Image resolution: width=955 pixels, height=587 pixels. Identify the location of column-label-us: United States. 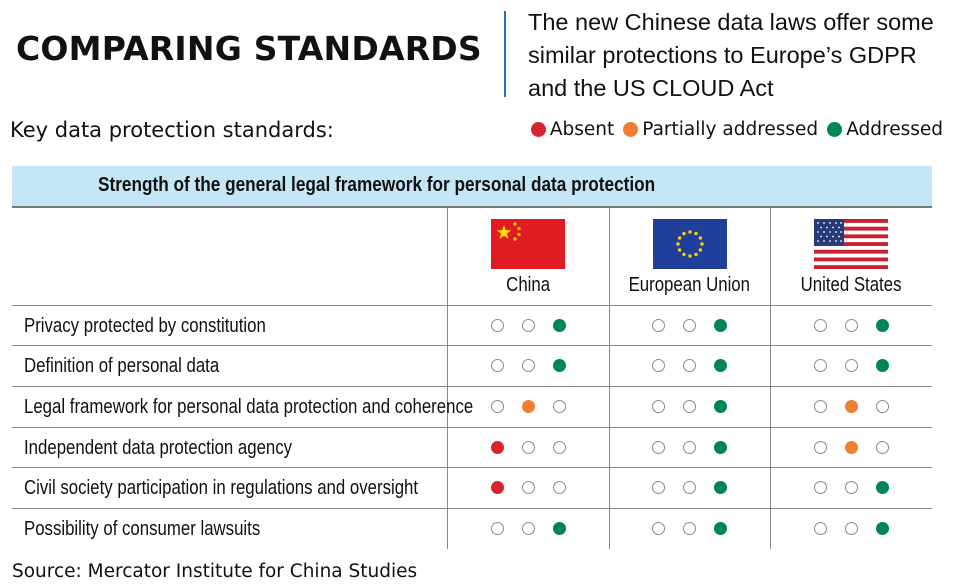
(851, 285).